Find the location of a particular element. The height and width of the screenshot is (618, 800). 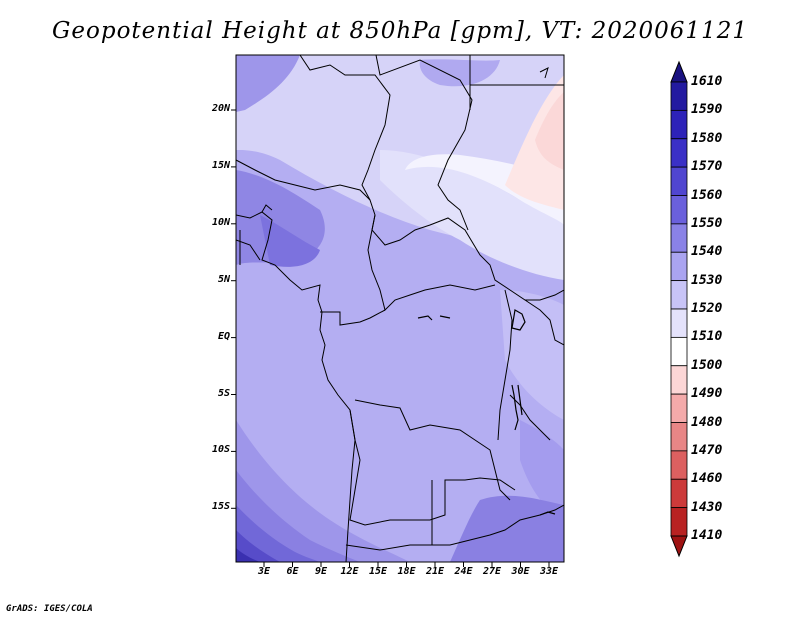

colorbar-label: 1510 is located at coordinates (707, 337).